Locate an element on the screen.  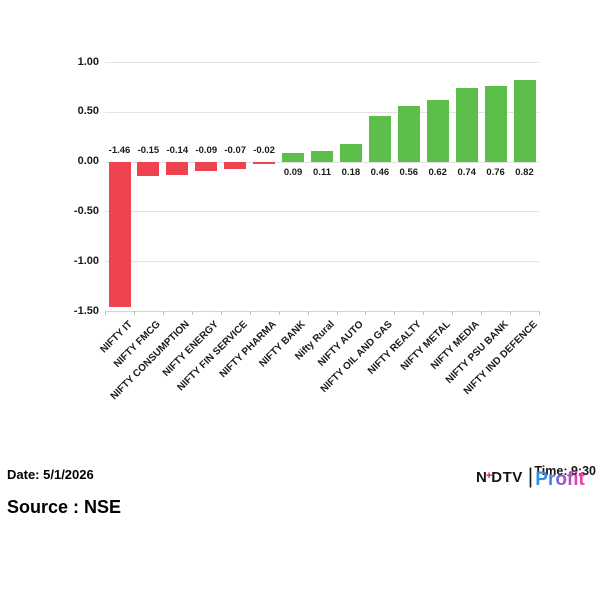
y-axis-tick-label: 1.00 is located at coordinates (88, 61).